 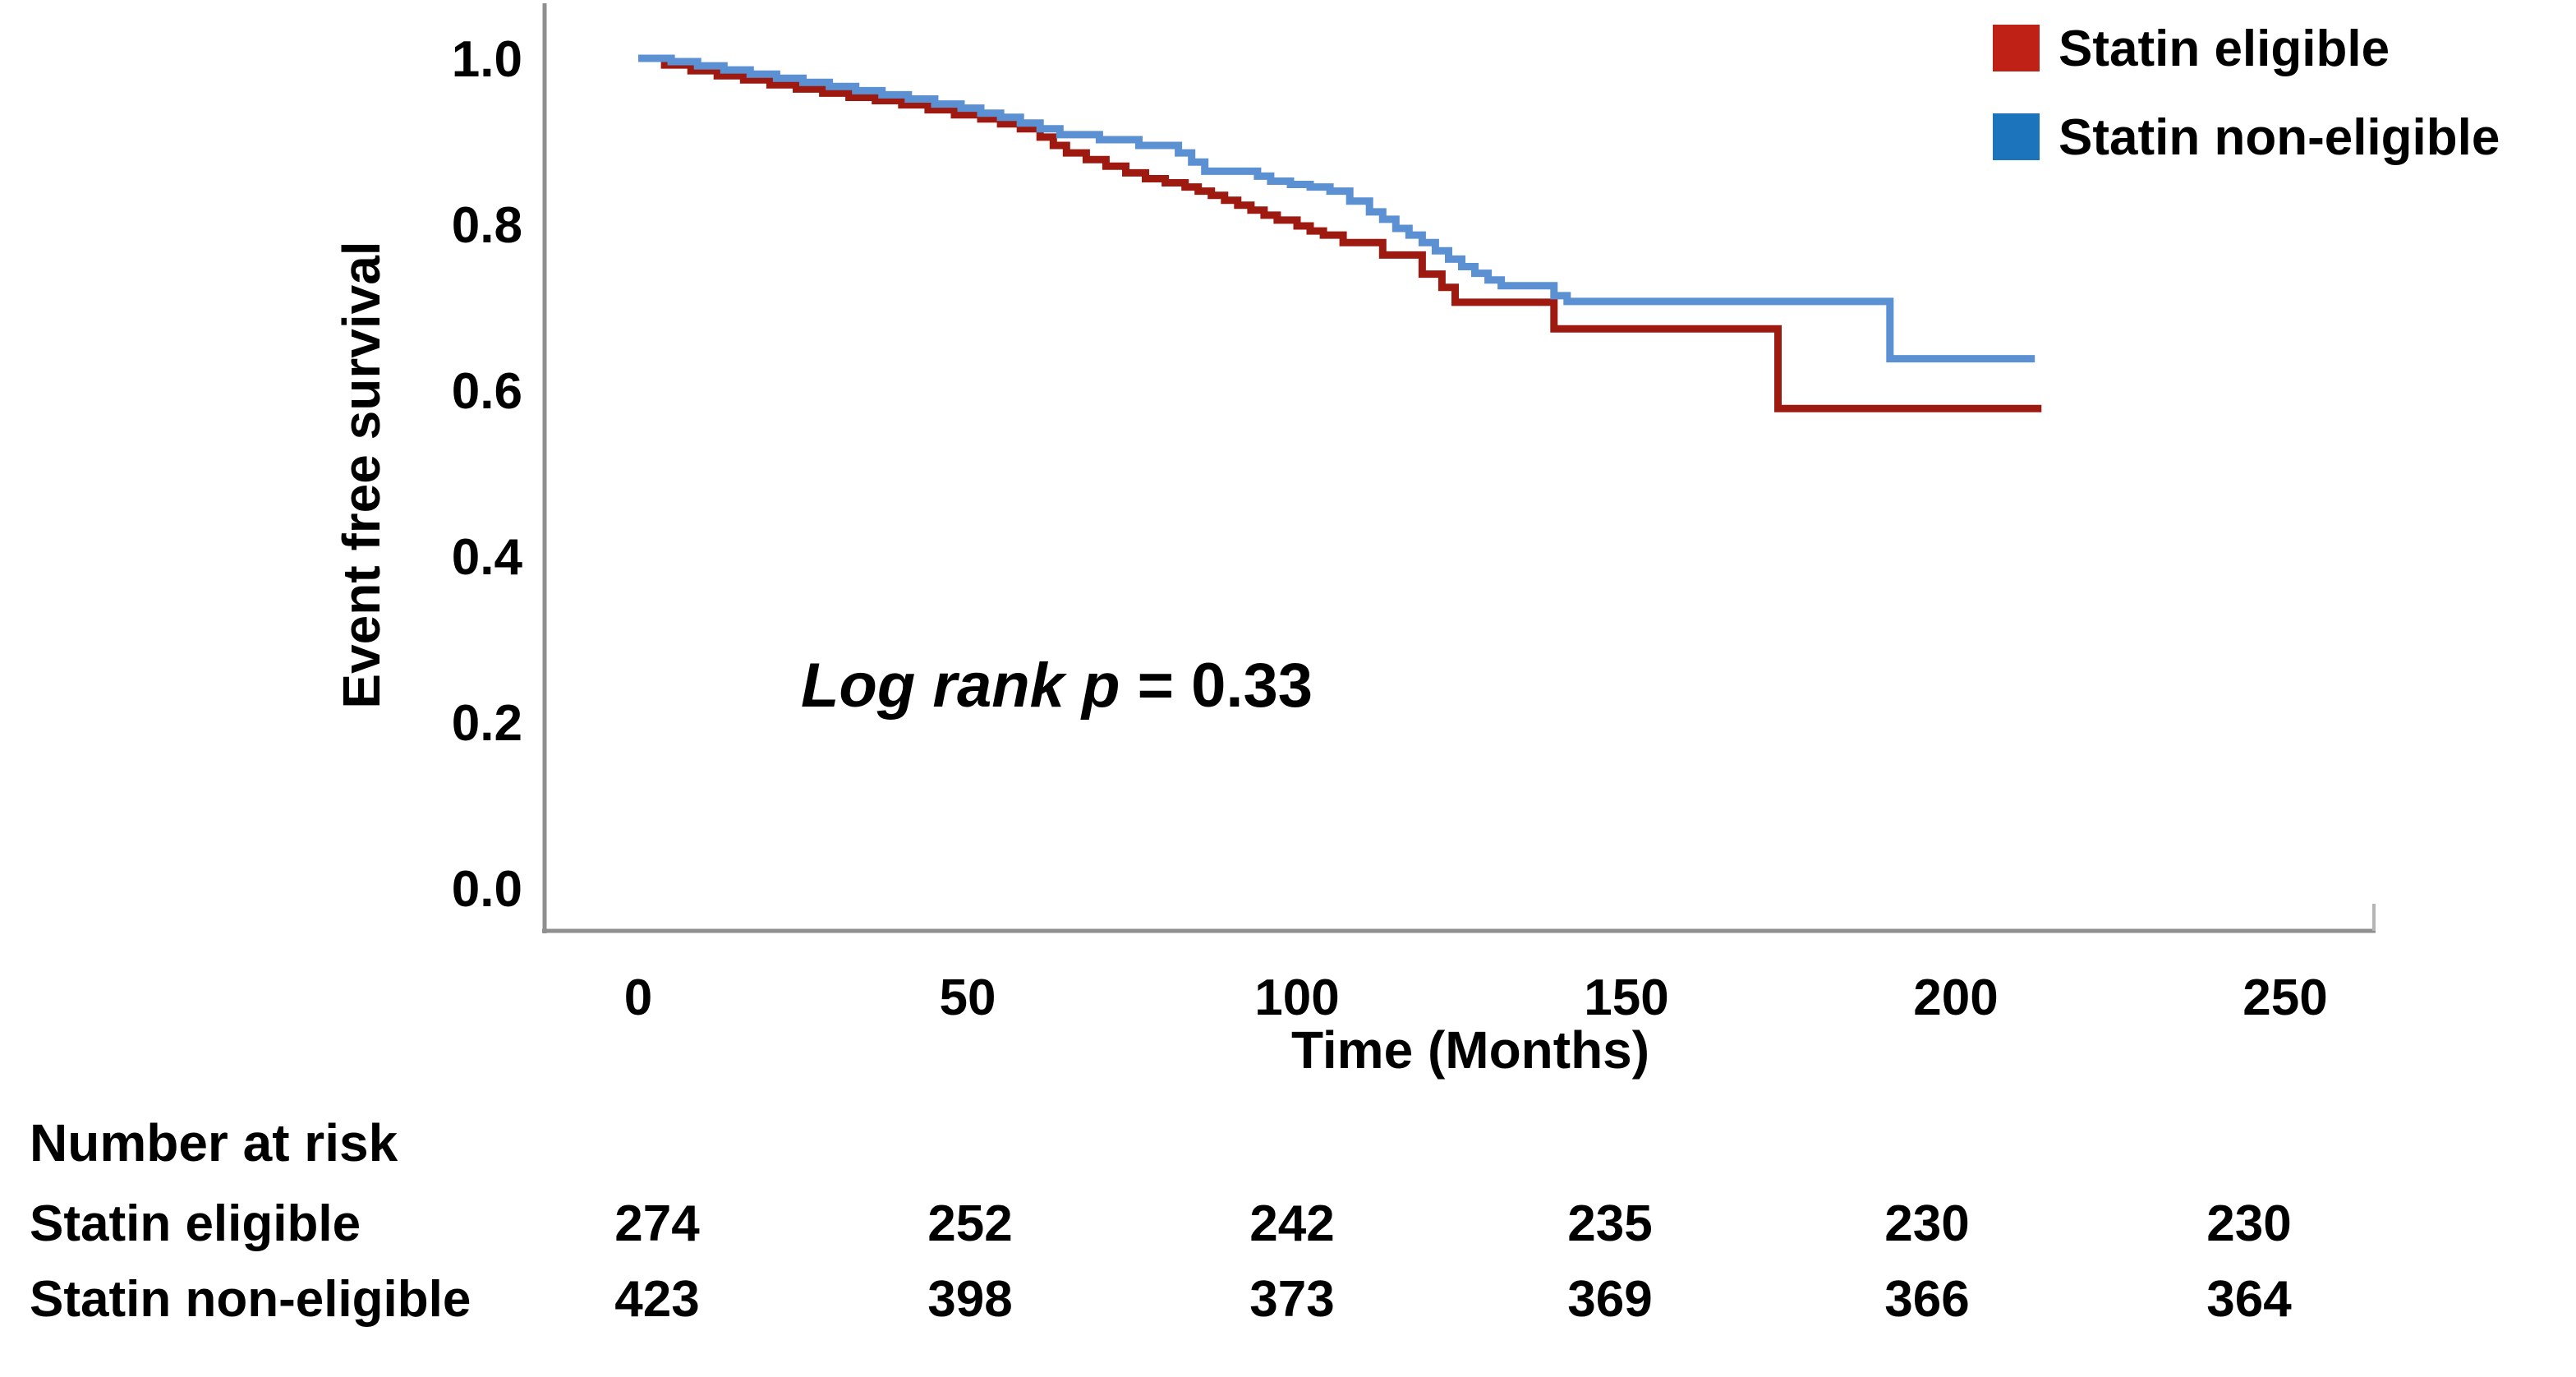 What do you see at coordinates (2284, 997) in the screenshot?
I see `x-tick-label: 250` at bounding box center [2284, 997].